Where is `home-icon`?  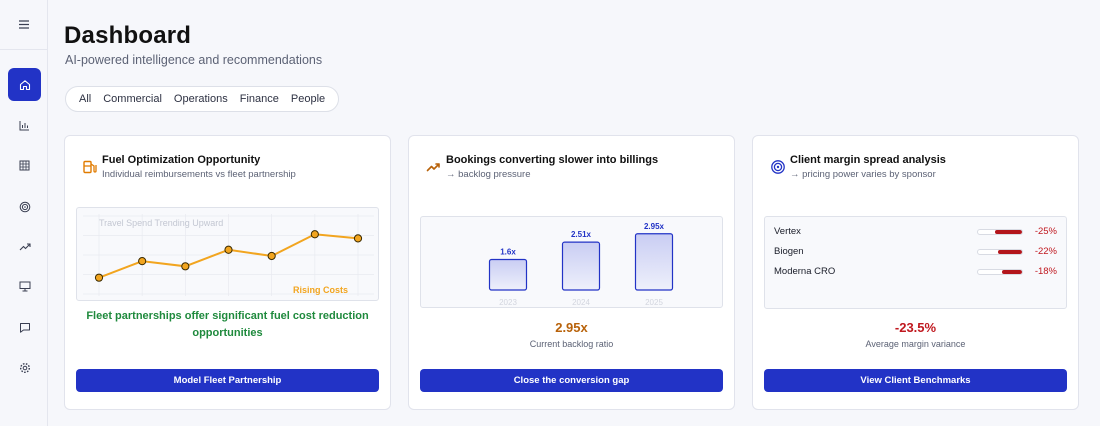 home-icon is located at coordinates (24, 84).